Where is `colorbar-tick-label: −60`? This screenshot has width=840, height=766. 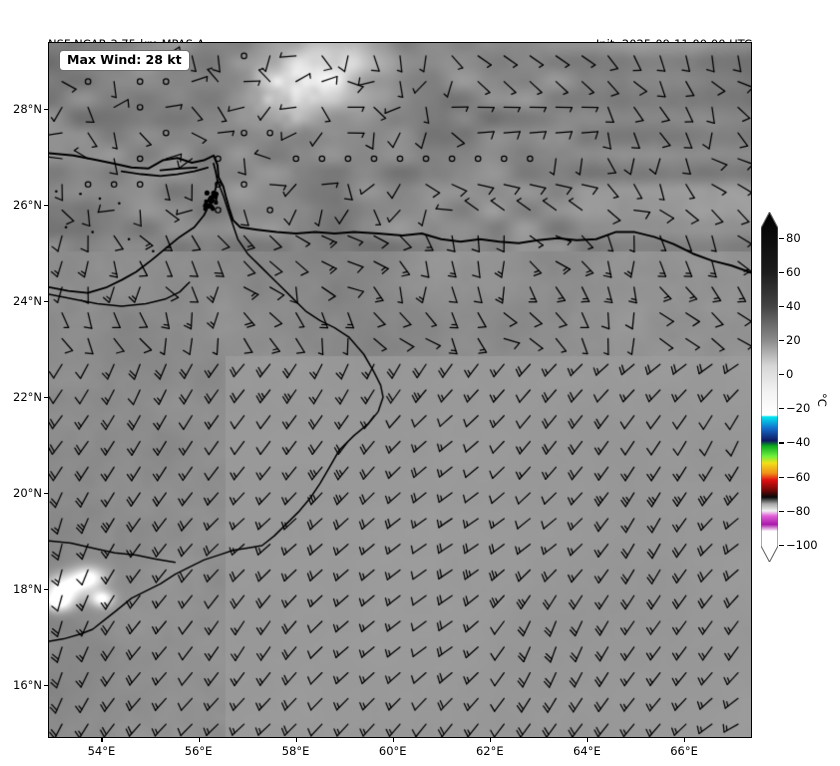
colorbar-tick-label: −60 is located at coordinates (798, 476).